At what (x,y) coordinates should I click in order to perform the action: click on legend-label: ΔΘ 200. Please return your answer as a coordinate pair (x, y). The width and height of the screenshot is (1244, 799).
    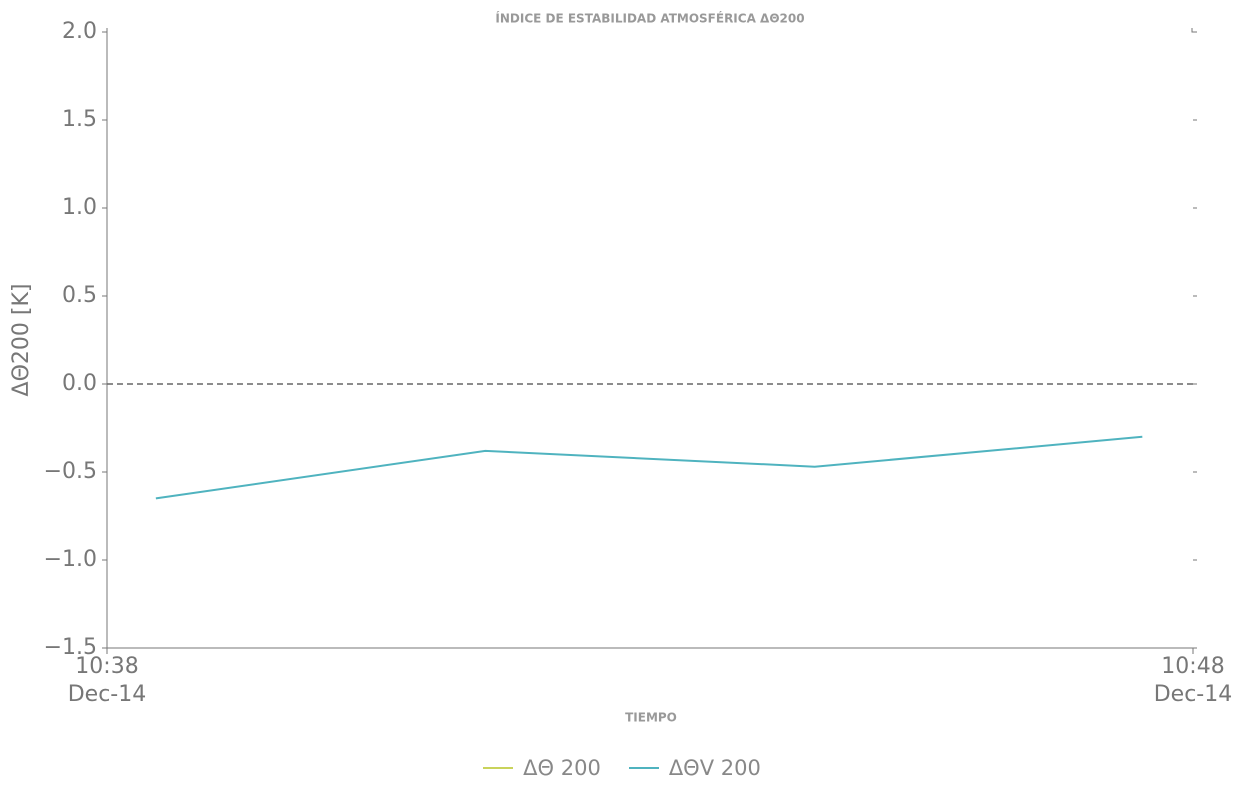
    Looking at the image, I should click on (562, 768).